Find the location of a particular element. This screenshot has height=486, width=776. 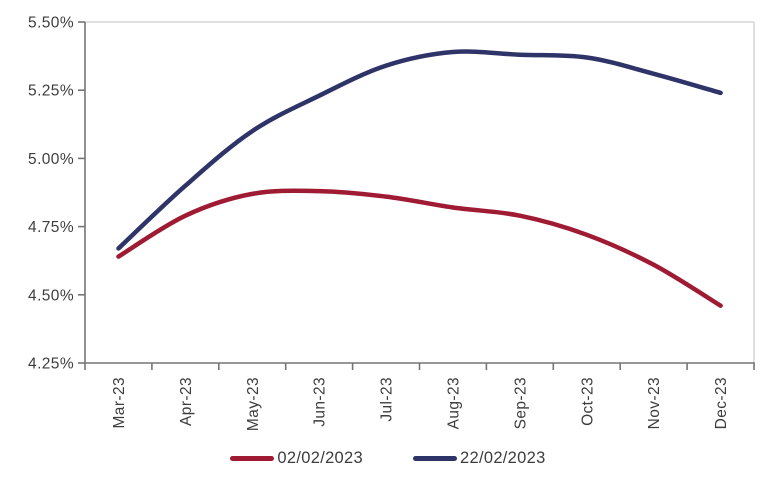

chart-legend: 02/02/2023 22/02/2023 is located at coordinates (388, 458).